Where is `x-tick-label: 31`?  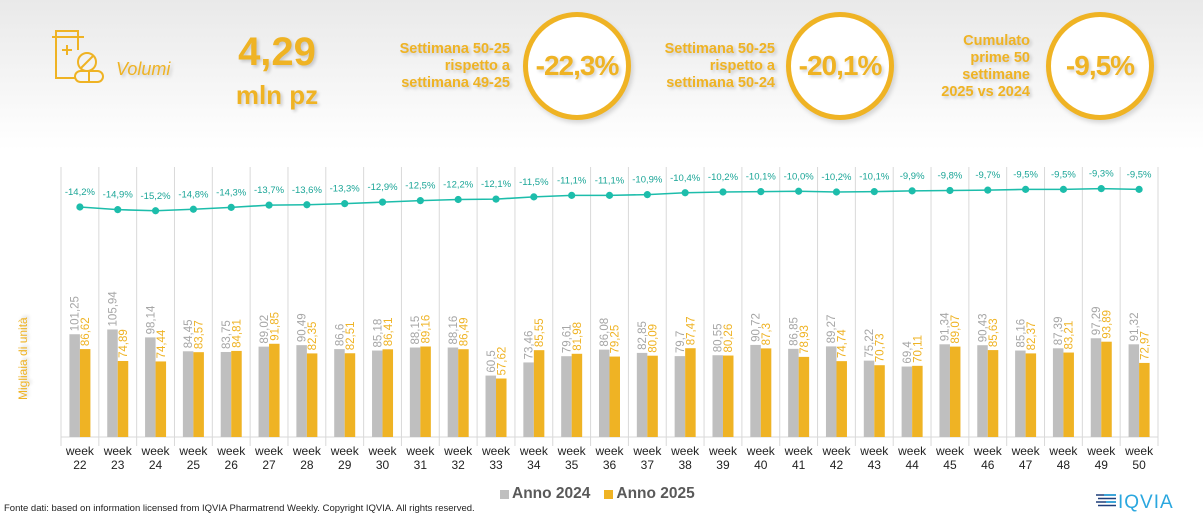
x-tick-label: 31 is located at coordinates (421, 465).